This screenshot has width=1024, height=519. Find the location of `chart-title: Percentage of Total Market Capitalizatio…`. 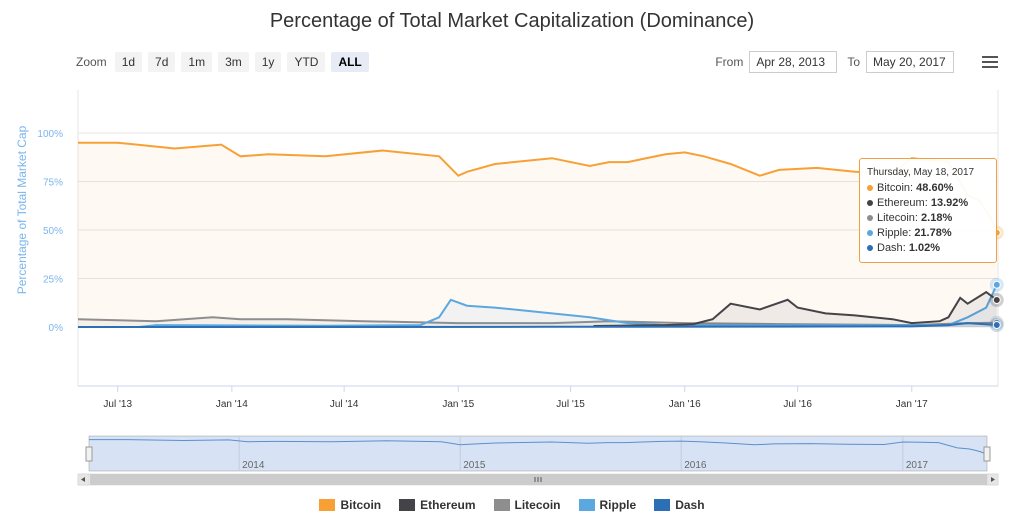

chart-title: Percentage of Total Market Capitalizatio… is located at coordinates (512, 21).